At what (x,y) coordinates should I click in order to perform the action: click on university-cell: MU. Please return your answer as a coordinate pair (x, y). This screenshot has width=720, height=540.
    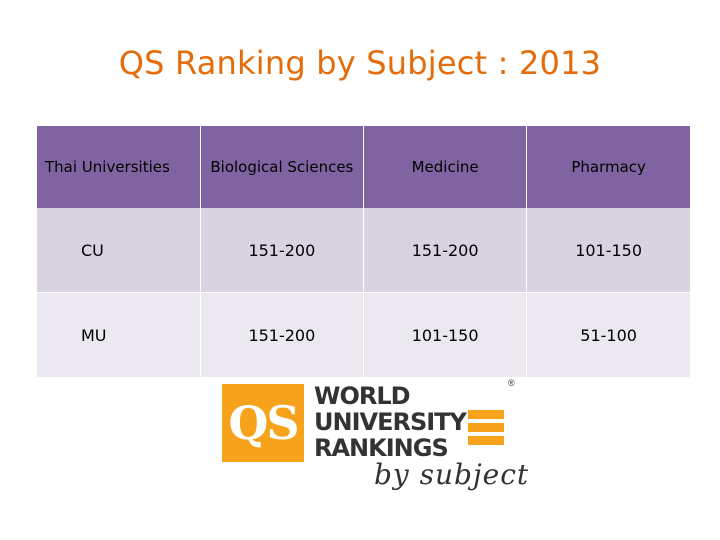
    Looking at the image, I should click on (119, 334).